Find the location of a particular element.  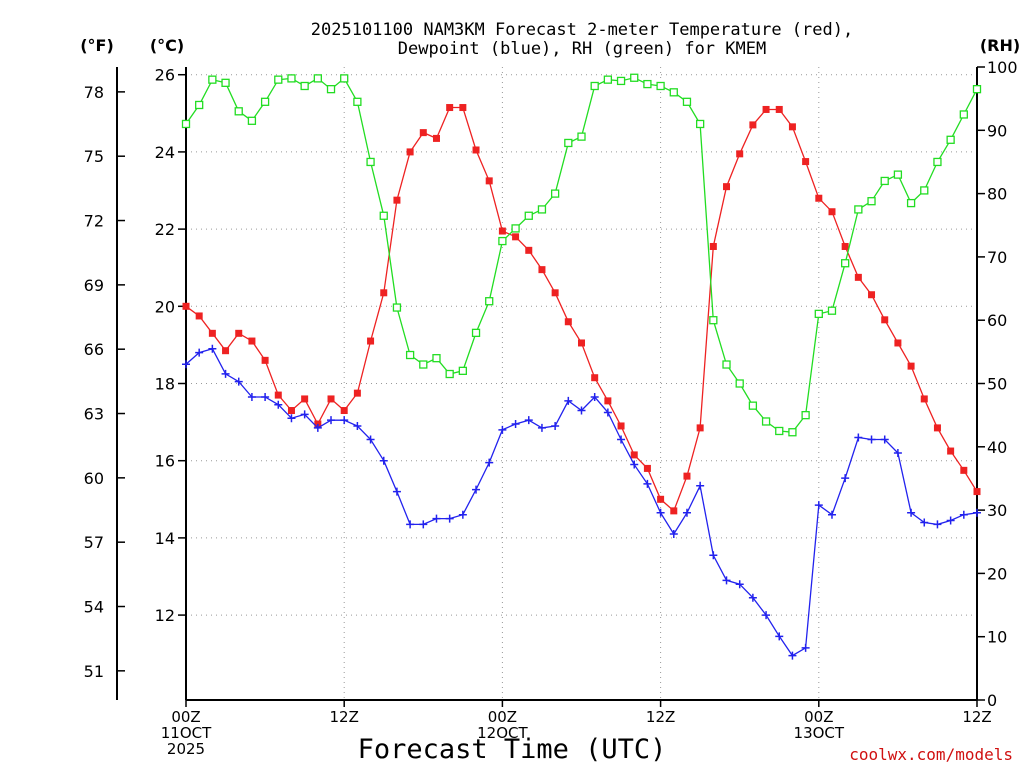

fahrenheit-tick-label: 78 is located at coordinates (94, 92).